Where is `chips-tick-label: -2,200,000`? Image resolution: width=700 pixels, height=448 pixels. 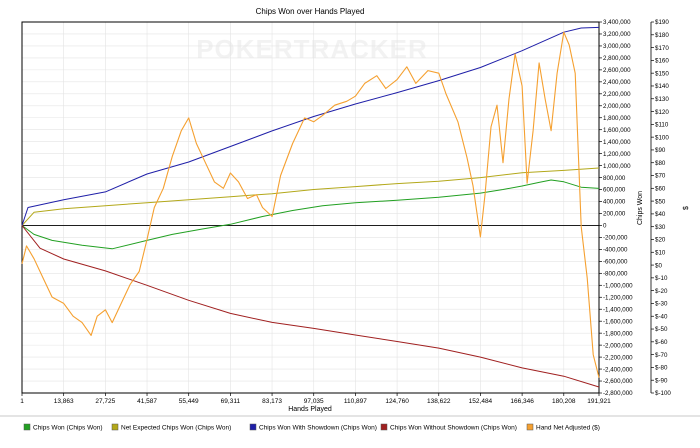
chips-tick-label: -2,200,000 is located at coordinates (618, 357).